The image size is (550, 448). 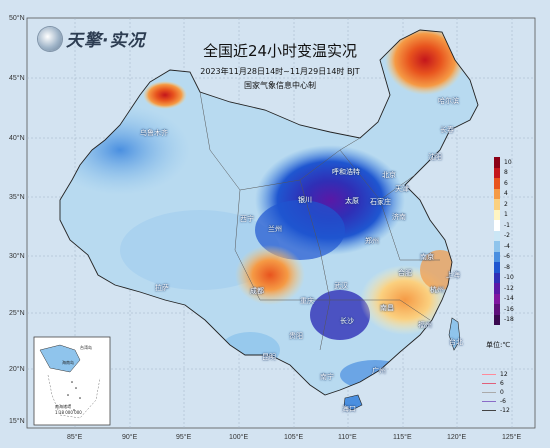 What do you see at coordinates (347, 437) in the screenshot?
I see `lon-label-110: 110°E` at bounding box center [347, 437].